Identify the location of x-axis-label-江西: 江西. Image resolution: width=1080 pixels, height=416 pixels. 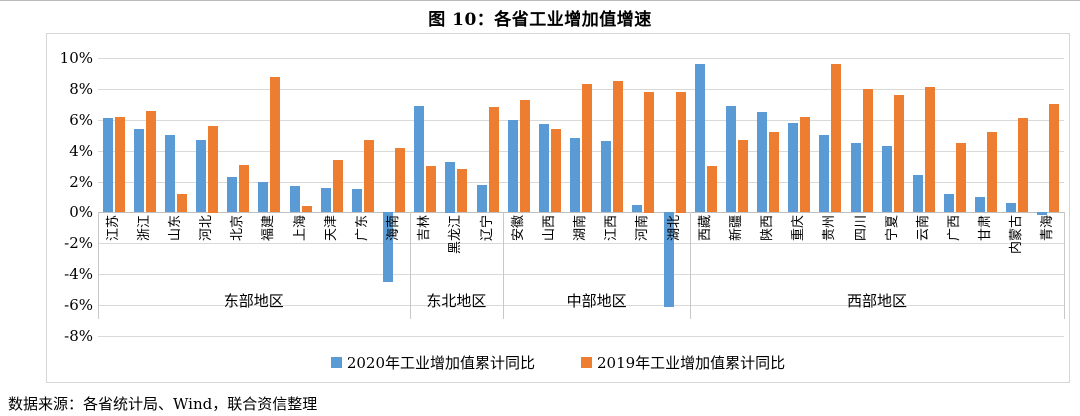
(612, 228).